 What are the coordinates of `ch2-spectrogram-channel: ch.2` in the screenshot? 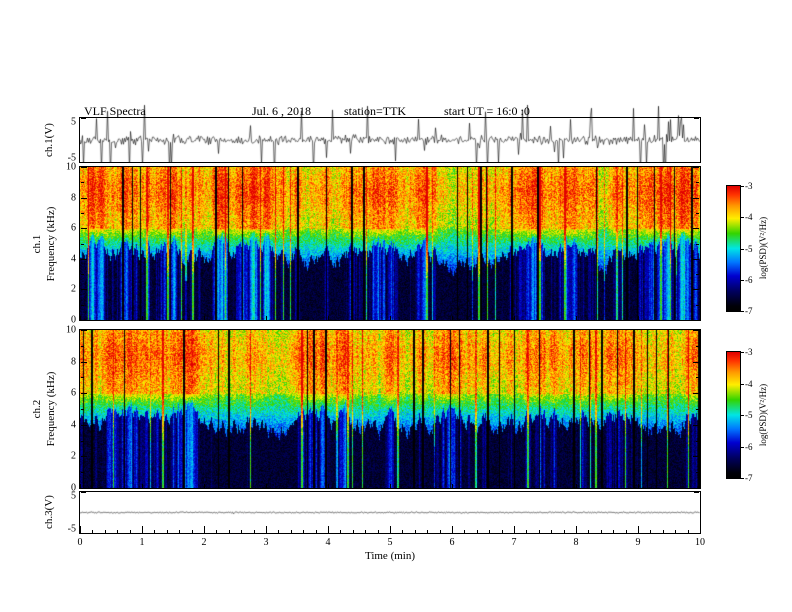 It's located at (37, 409).